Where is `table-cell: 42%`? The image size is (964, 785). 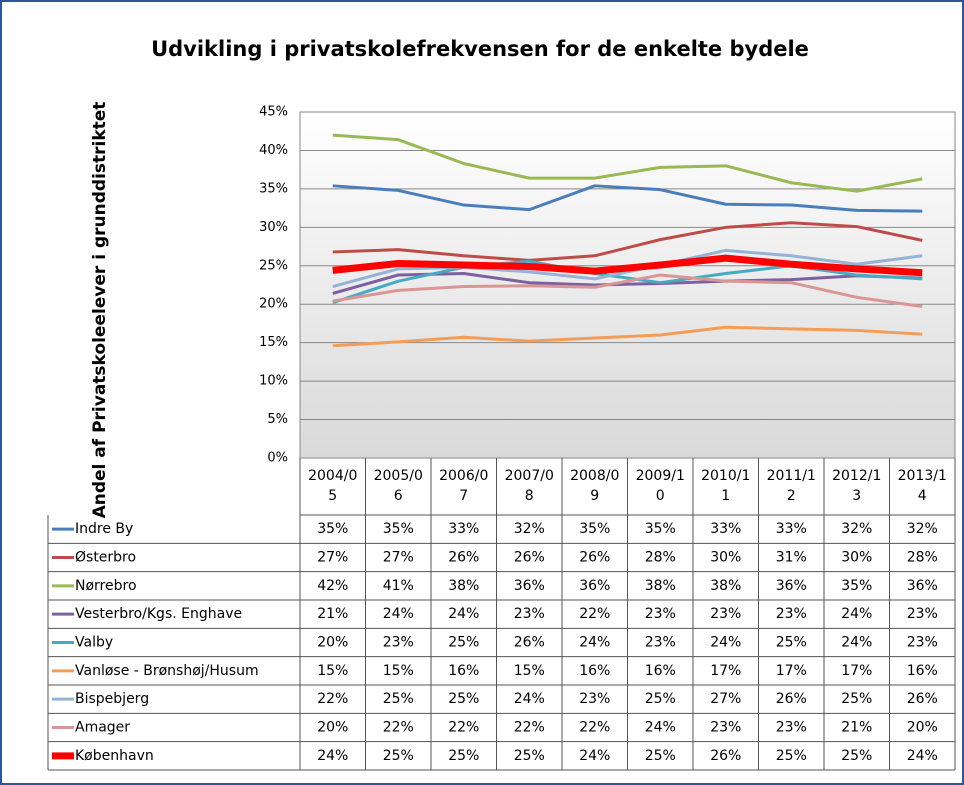
table-cell: 42% is located at coordinates (332, 586).